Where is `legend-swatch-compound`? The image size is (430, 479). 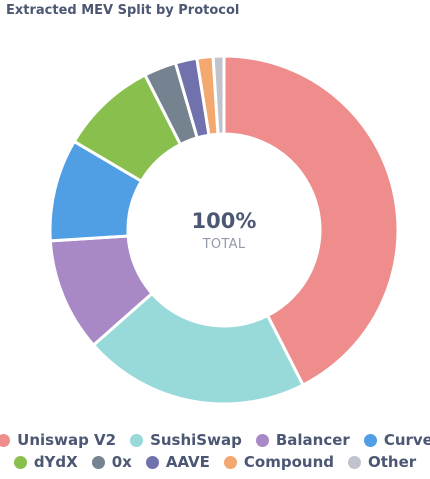 legend-swatch-compound is located at coordinates (230, 462).